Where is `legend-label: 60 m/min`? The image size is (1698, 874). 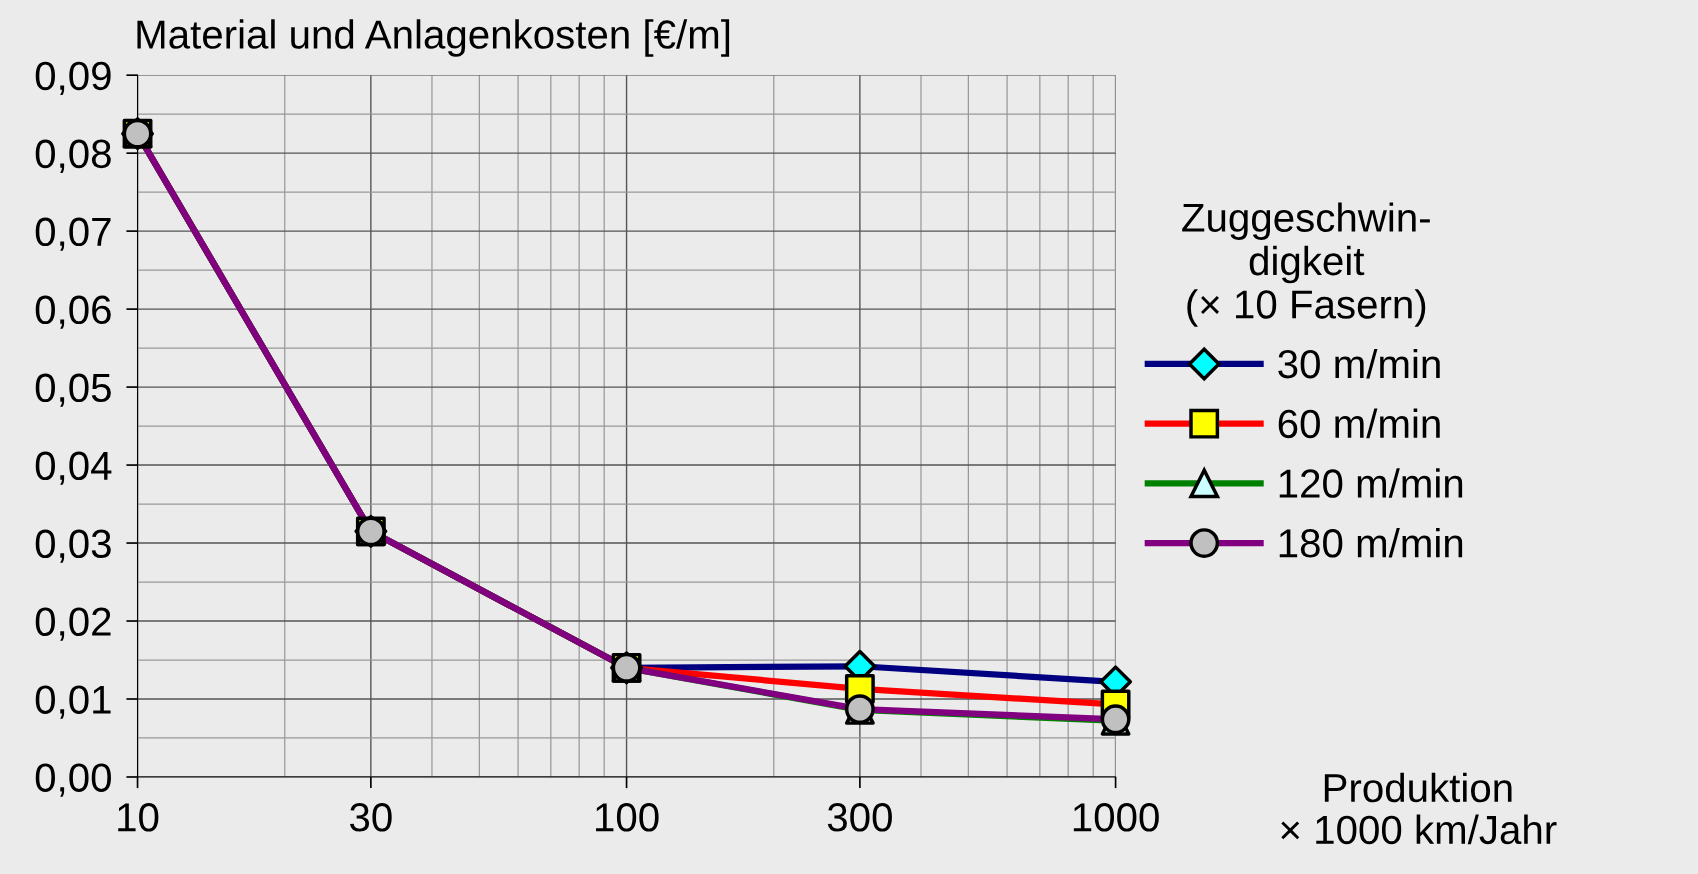 legend-label: 60 m/min is located at coordinates (1359, 423).